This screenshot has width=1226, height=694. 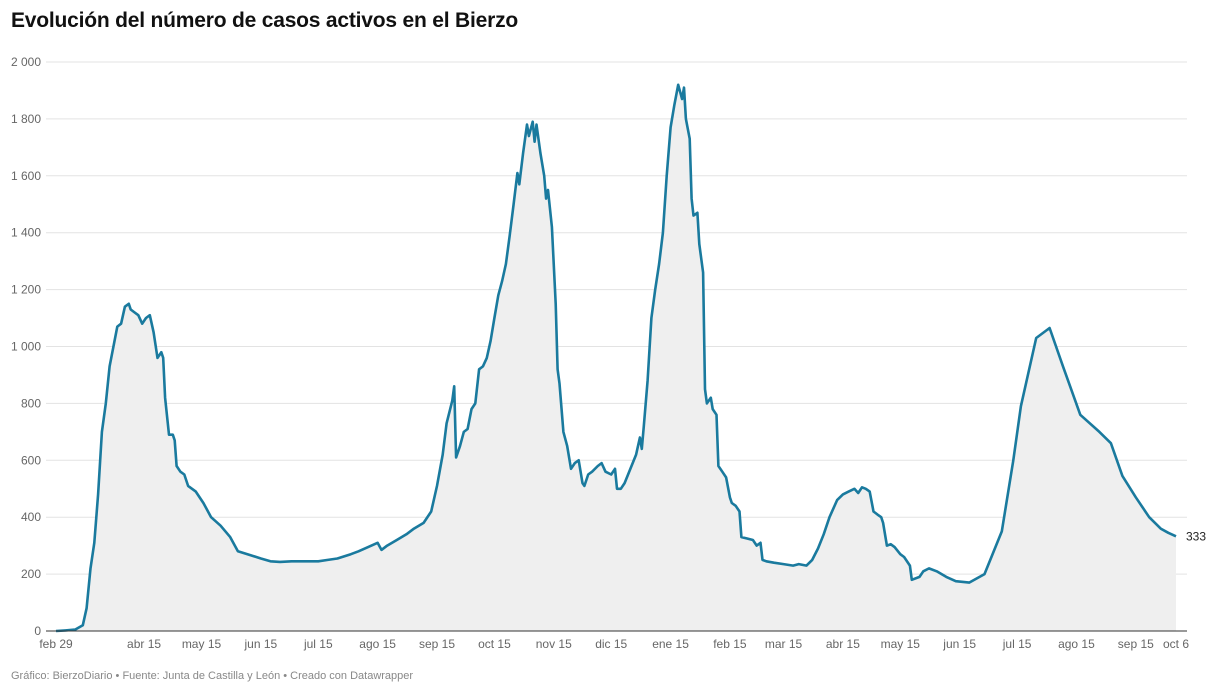 I want to click on y-tick-label: 0, so click(x=37, y=631).